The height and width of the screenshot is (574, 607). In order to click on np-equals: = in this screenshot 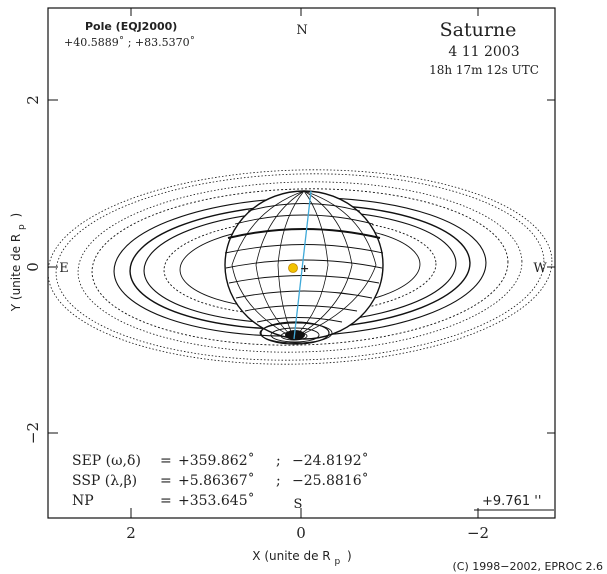, I will do `click(166, 501)`.